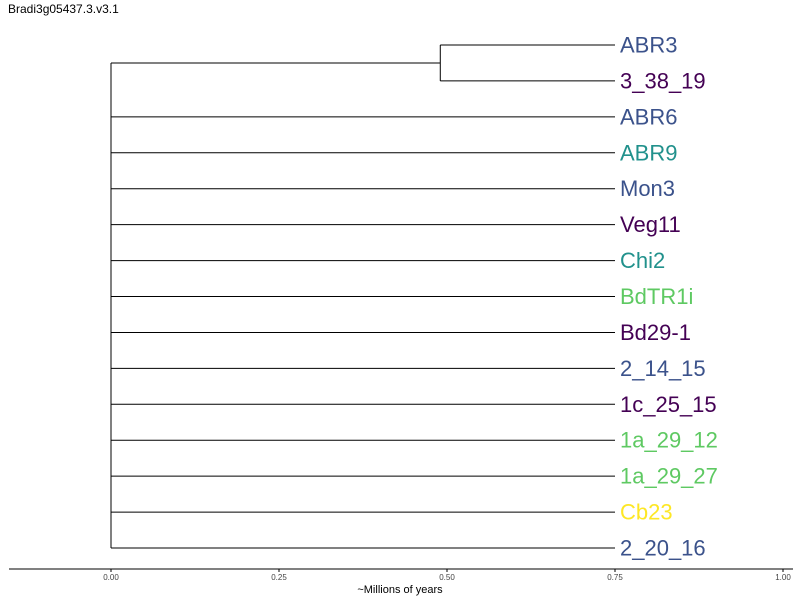 The image size is (800, 600). I want to click on leaf-label-ABR3: ABR3, so click(648, 45).